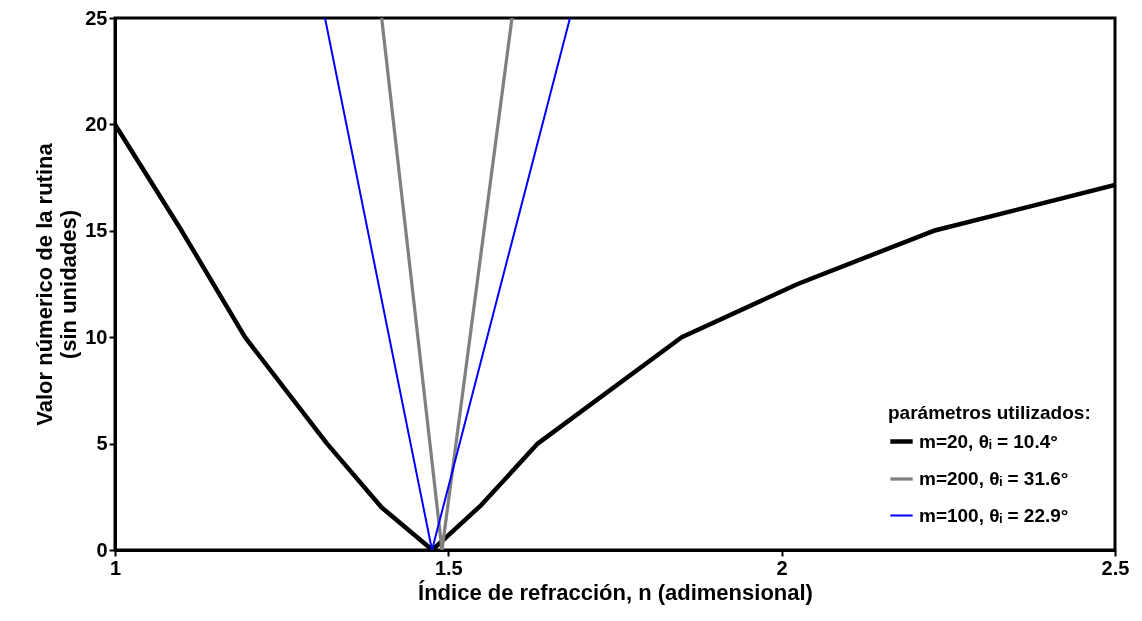 The image size is (1142, 621). I want to click on y-axis-title: Valor númerico de la rutina (sin unidades), so click(57, 284).